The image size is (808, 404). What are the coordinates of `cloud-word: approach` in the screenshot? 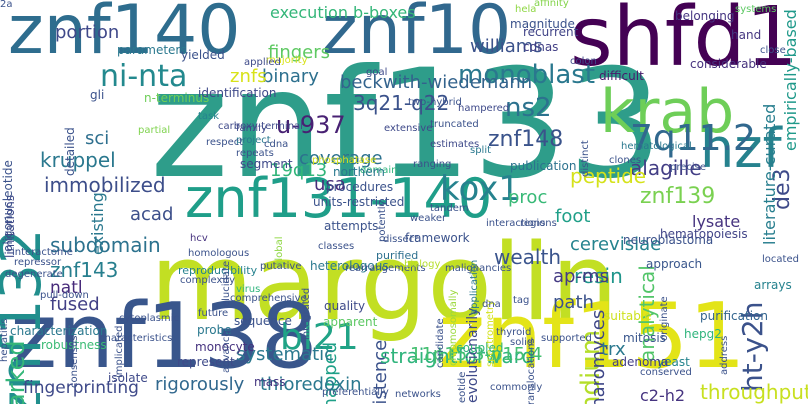 It's located at (674, 264).